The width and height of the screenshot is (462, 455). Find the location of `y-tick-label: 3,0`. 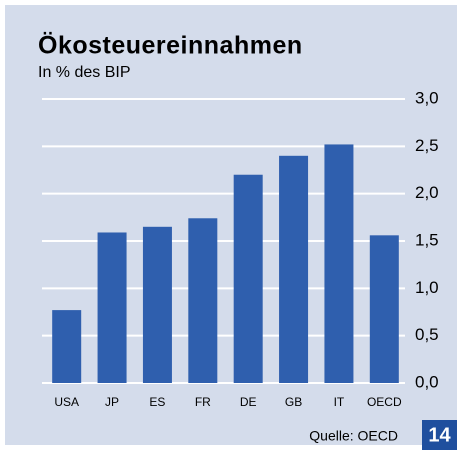

y-tick-label: 3,0 is located at coordinates (427, 97).